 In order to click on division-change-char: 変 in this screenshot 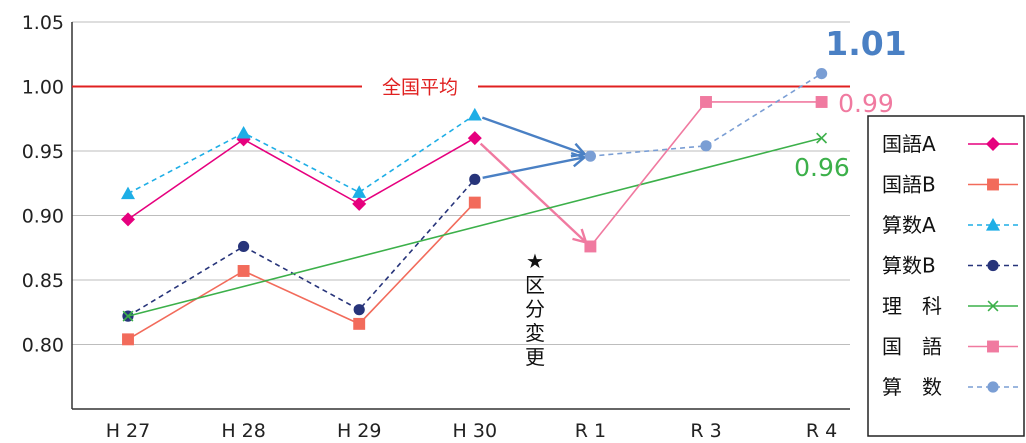, I will do `click(535, 333)`.